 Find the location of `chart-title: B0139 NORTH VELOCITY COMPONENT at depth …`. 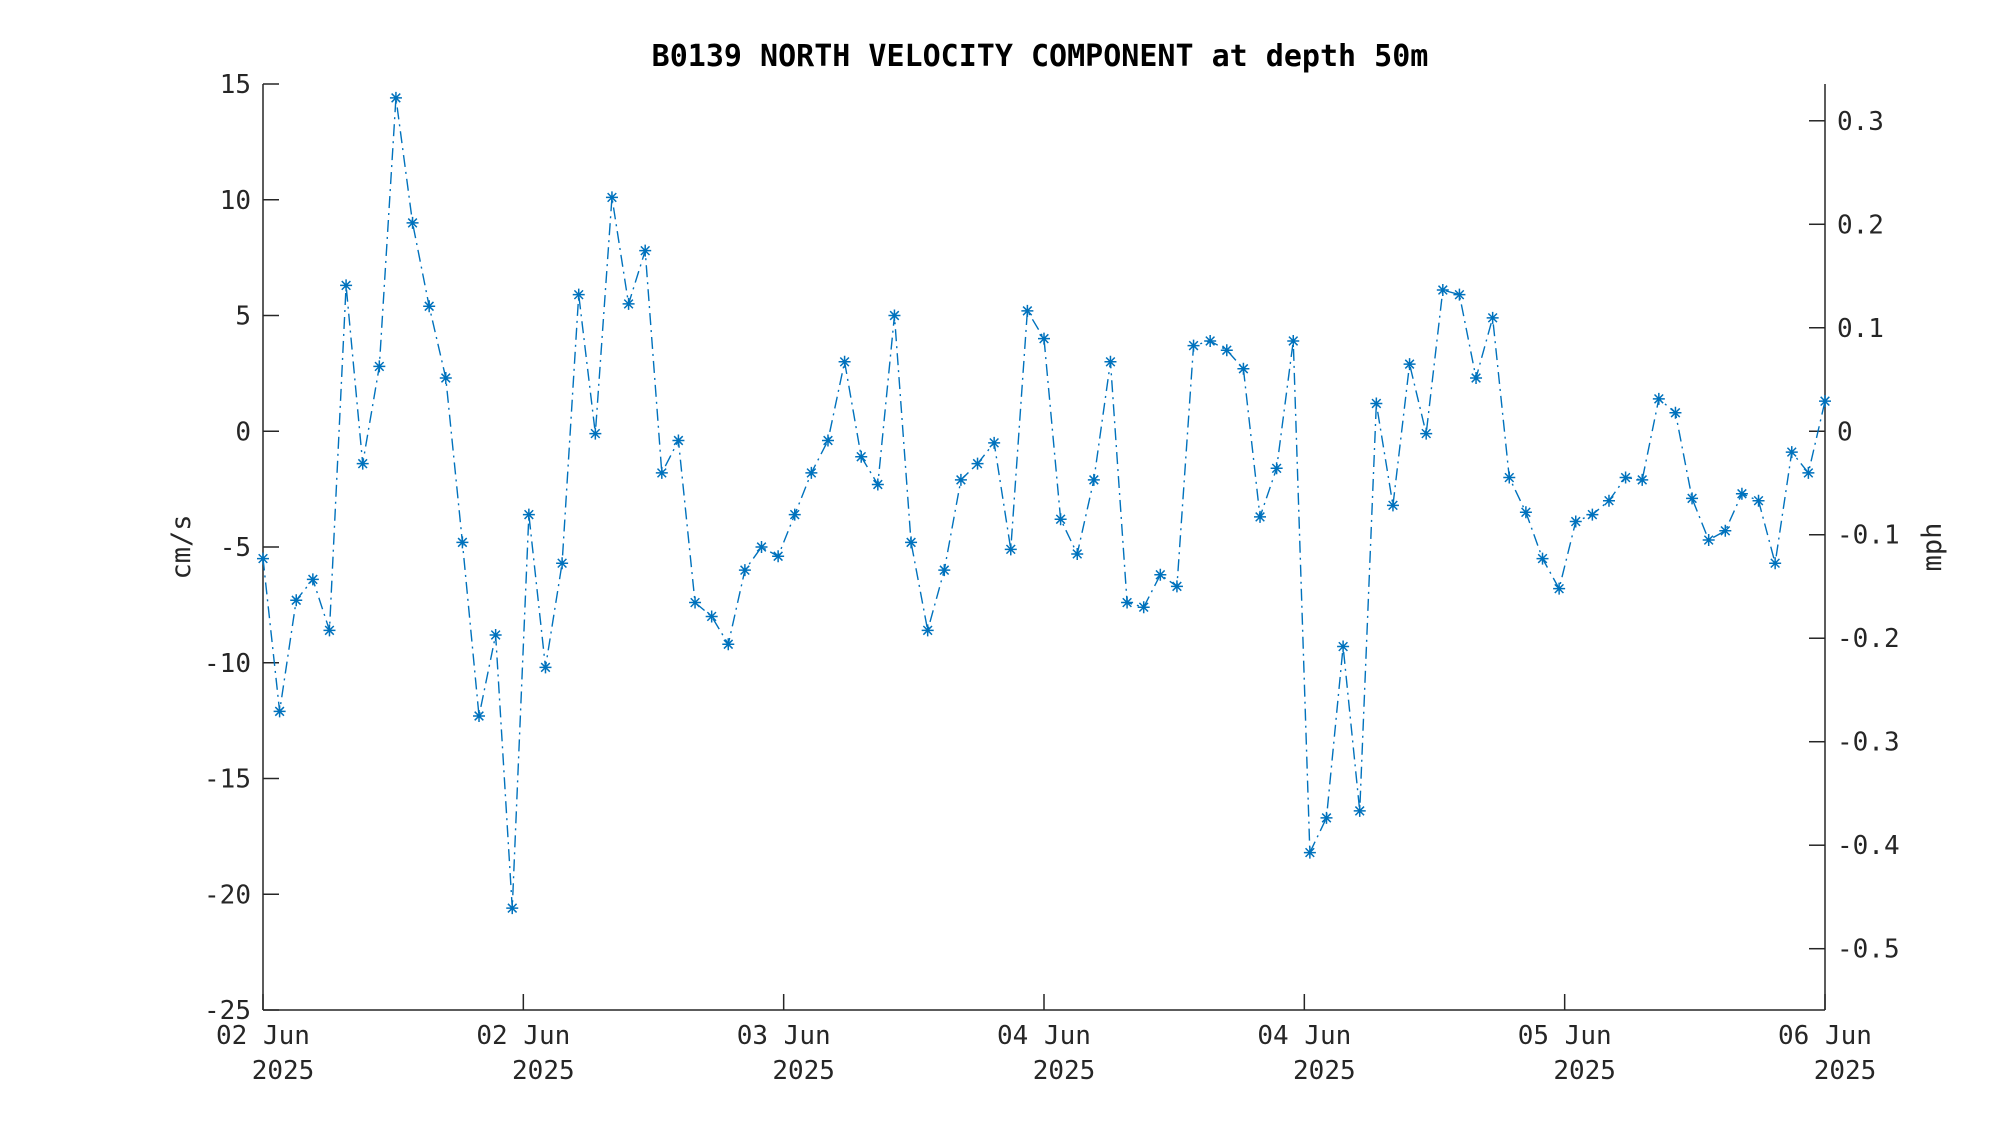

chart-title: B0139 NORTH VELOCITY COMPONENT at depth … is located at coordinates (1040, 56).